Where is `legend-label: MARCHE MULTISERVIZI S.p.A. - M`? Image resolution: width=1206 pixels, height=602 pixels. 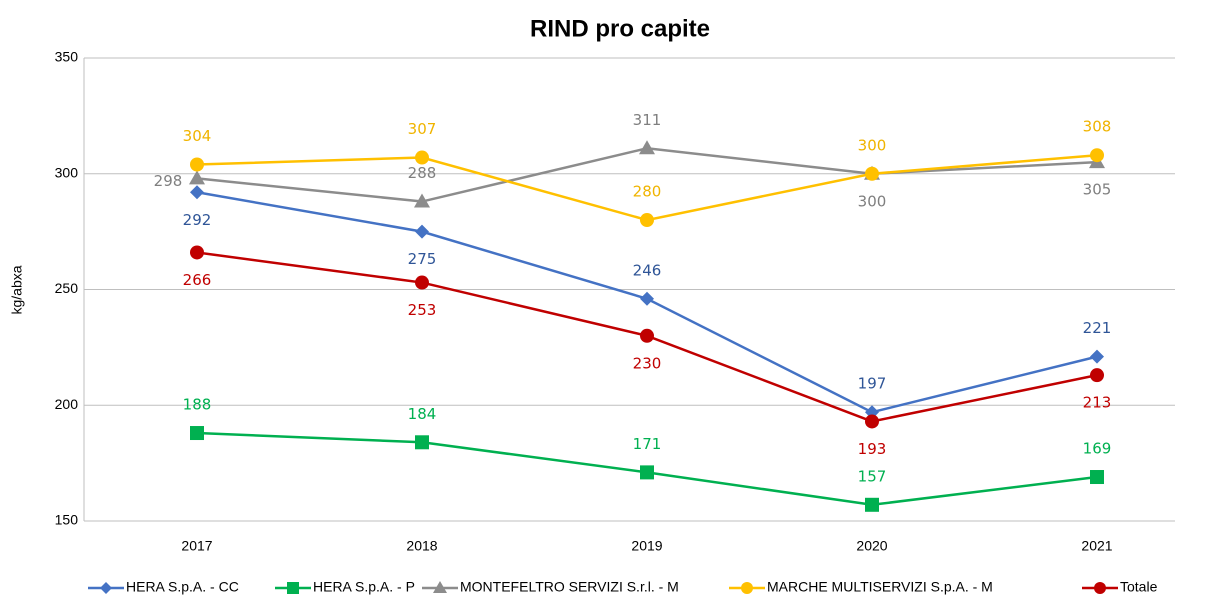 legend-label: MARCHE MULTISERVIZI S.p.A. - M is located at coordinates (880, 587).